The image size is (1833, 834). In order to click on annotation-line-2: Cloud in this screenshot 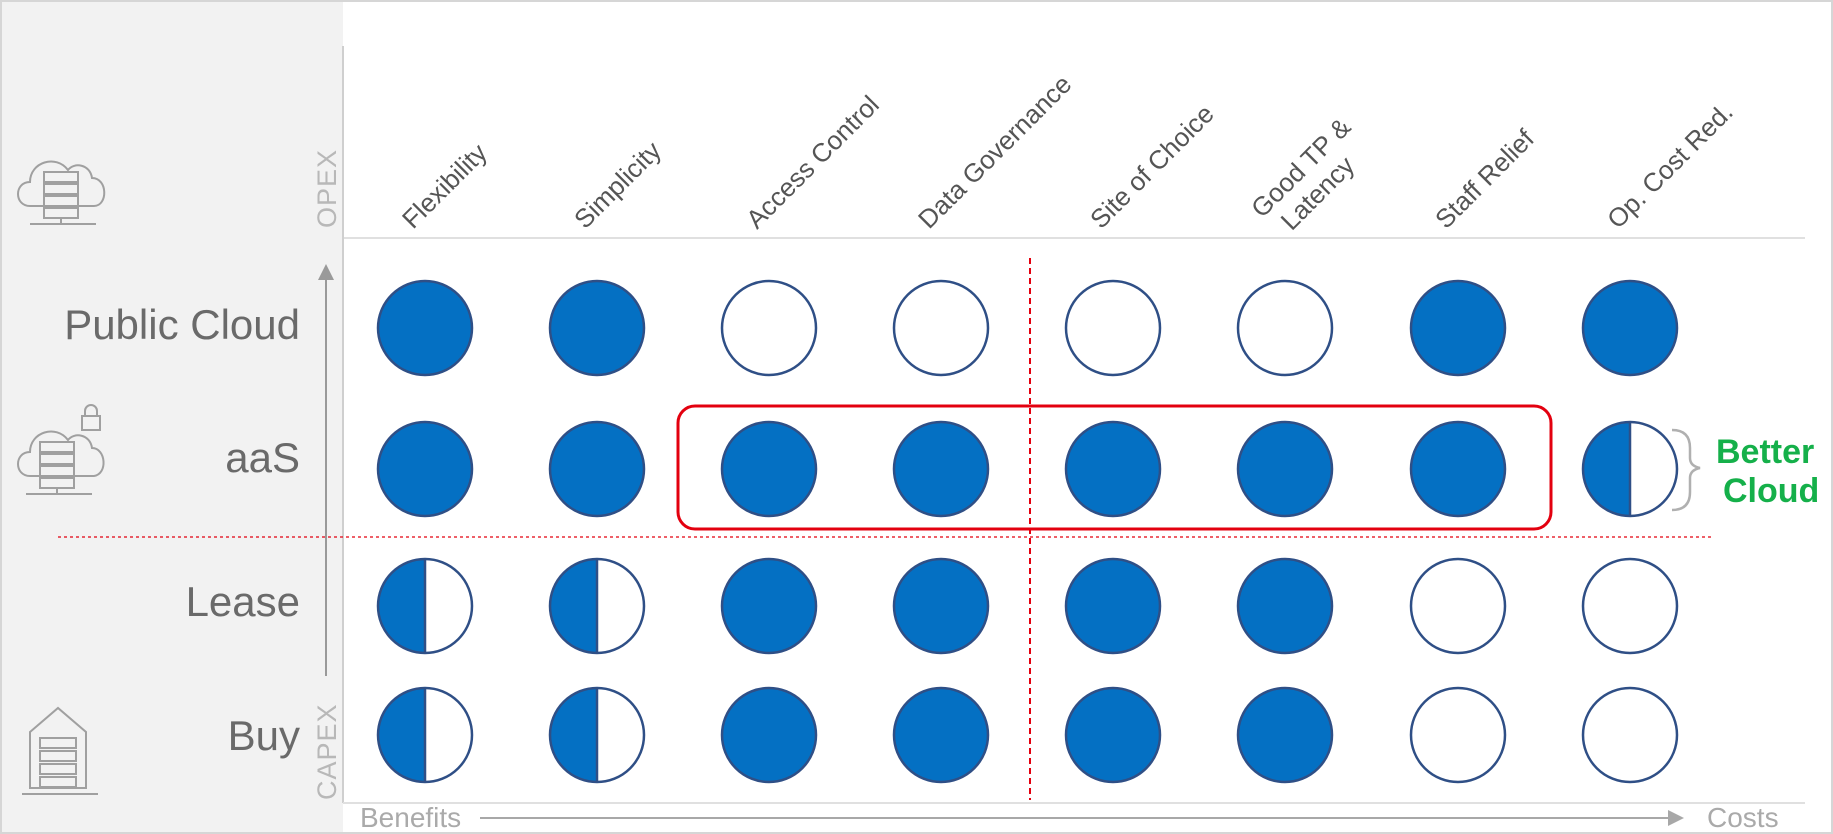, I will do `click(1771, 491)`.